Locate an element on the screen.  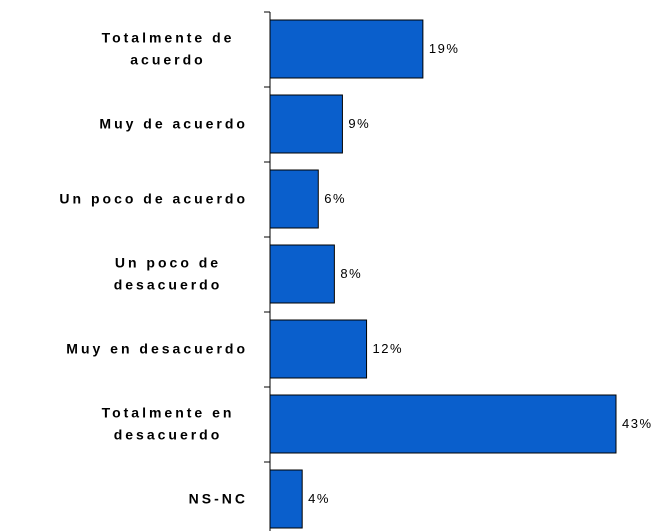
category-label: Un poco de acuerdo is located at coordinates (153, 198).